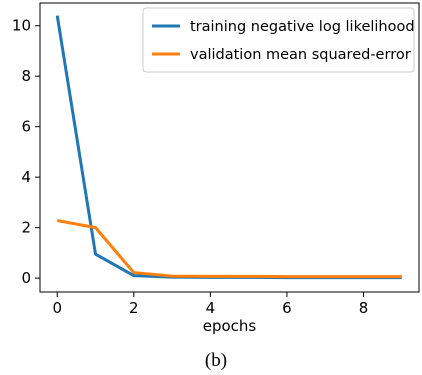 The width and height of the screenshot is (422, 375). I want to click on x-axis: 0 2 4 6 8, so click(210, 304).